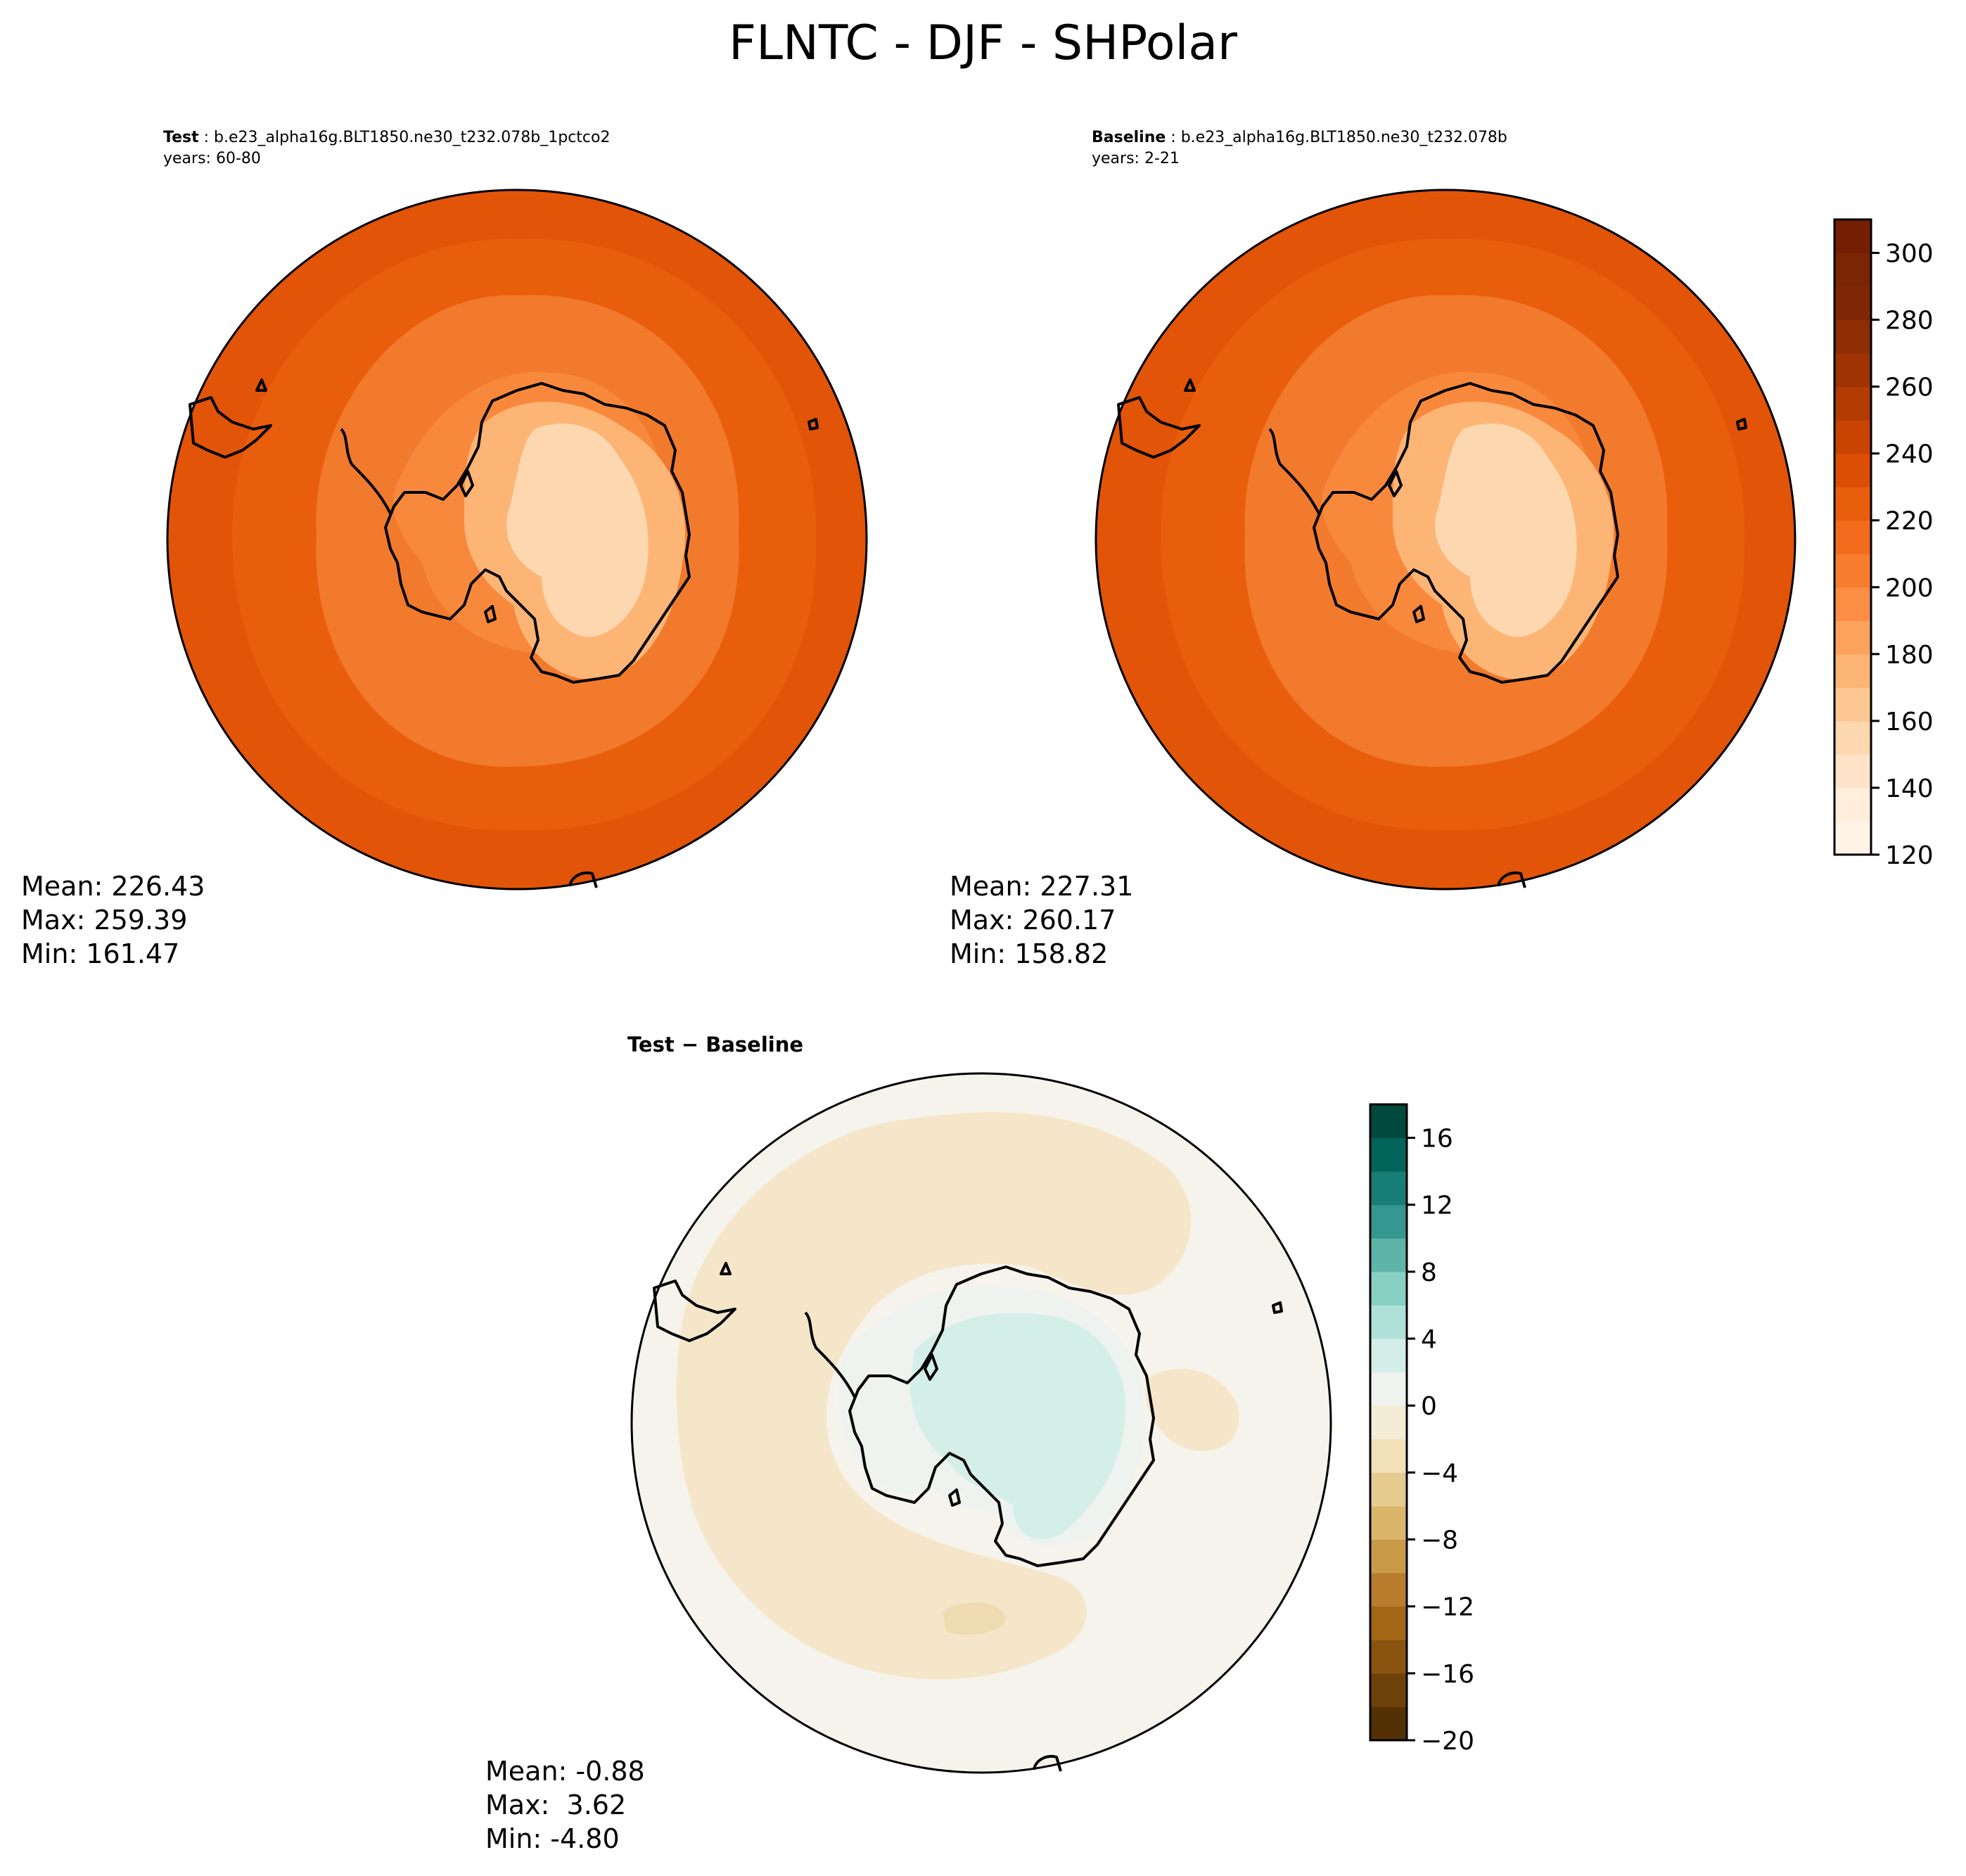  I want to click on baseline-label: Baseline, so click(1129, 137).